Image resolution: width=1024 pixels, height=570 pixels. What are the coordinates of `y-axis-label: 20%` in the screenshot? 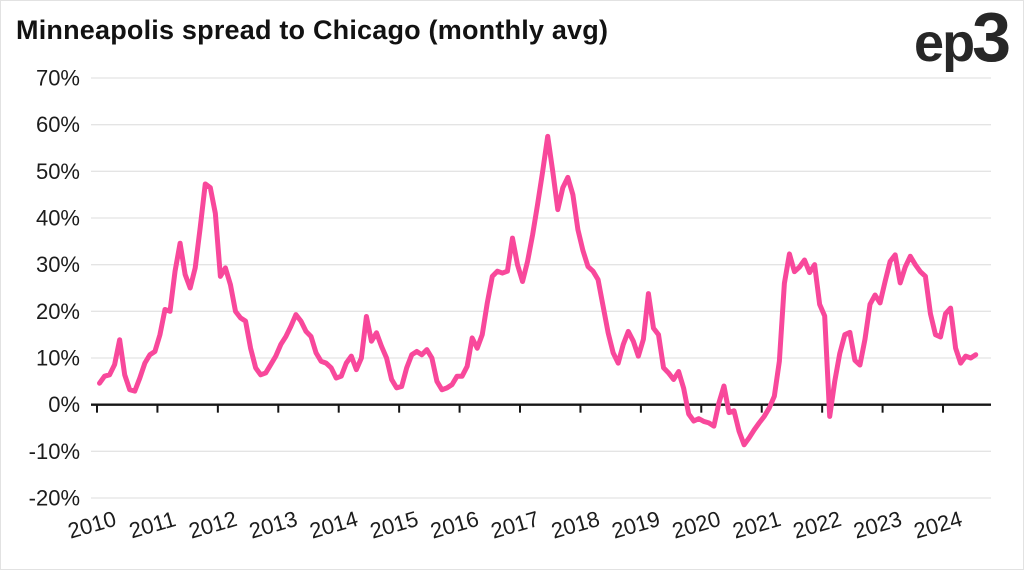 It's located at (58, 311).